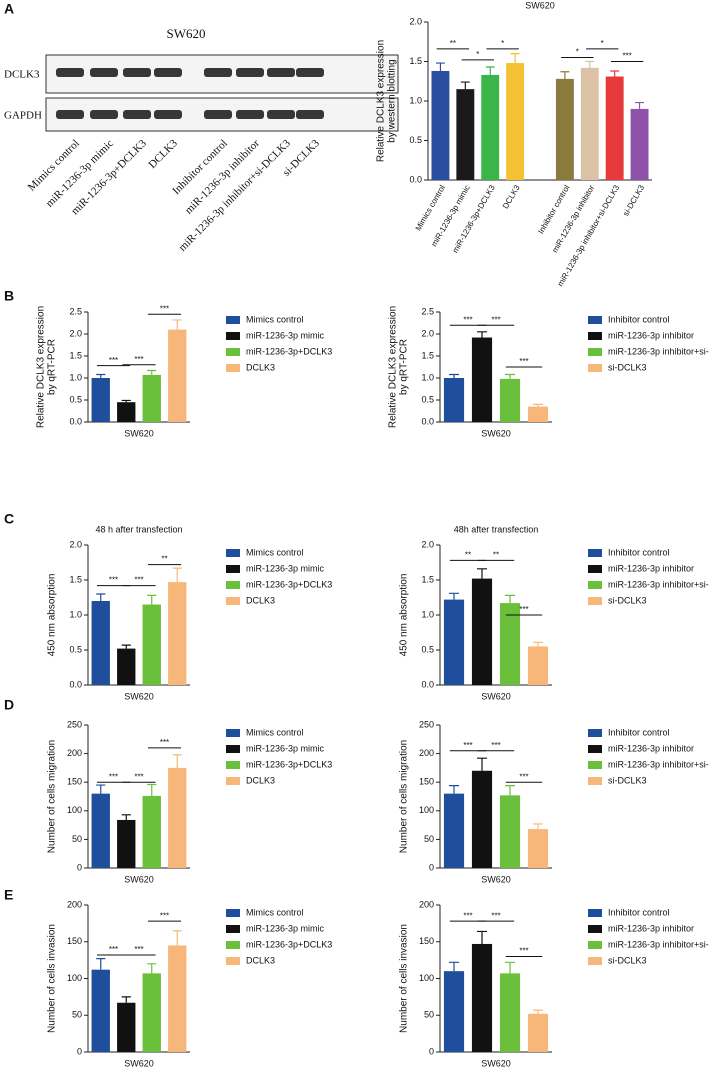 The image size is (709, 1083). What do you see at coordinates (651, 568) in the screenshot?
I see `legend-label: miR-1236-3p inhibitor` at bounding box center [651, 568].